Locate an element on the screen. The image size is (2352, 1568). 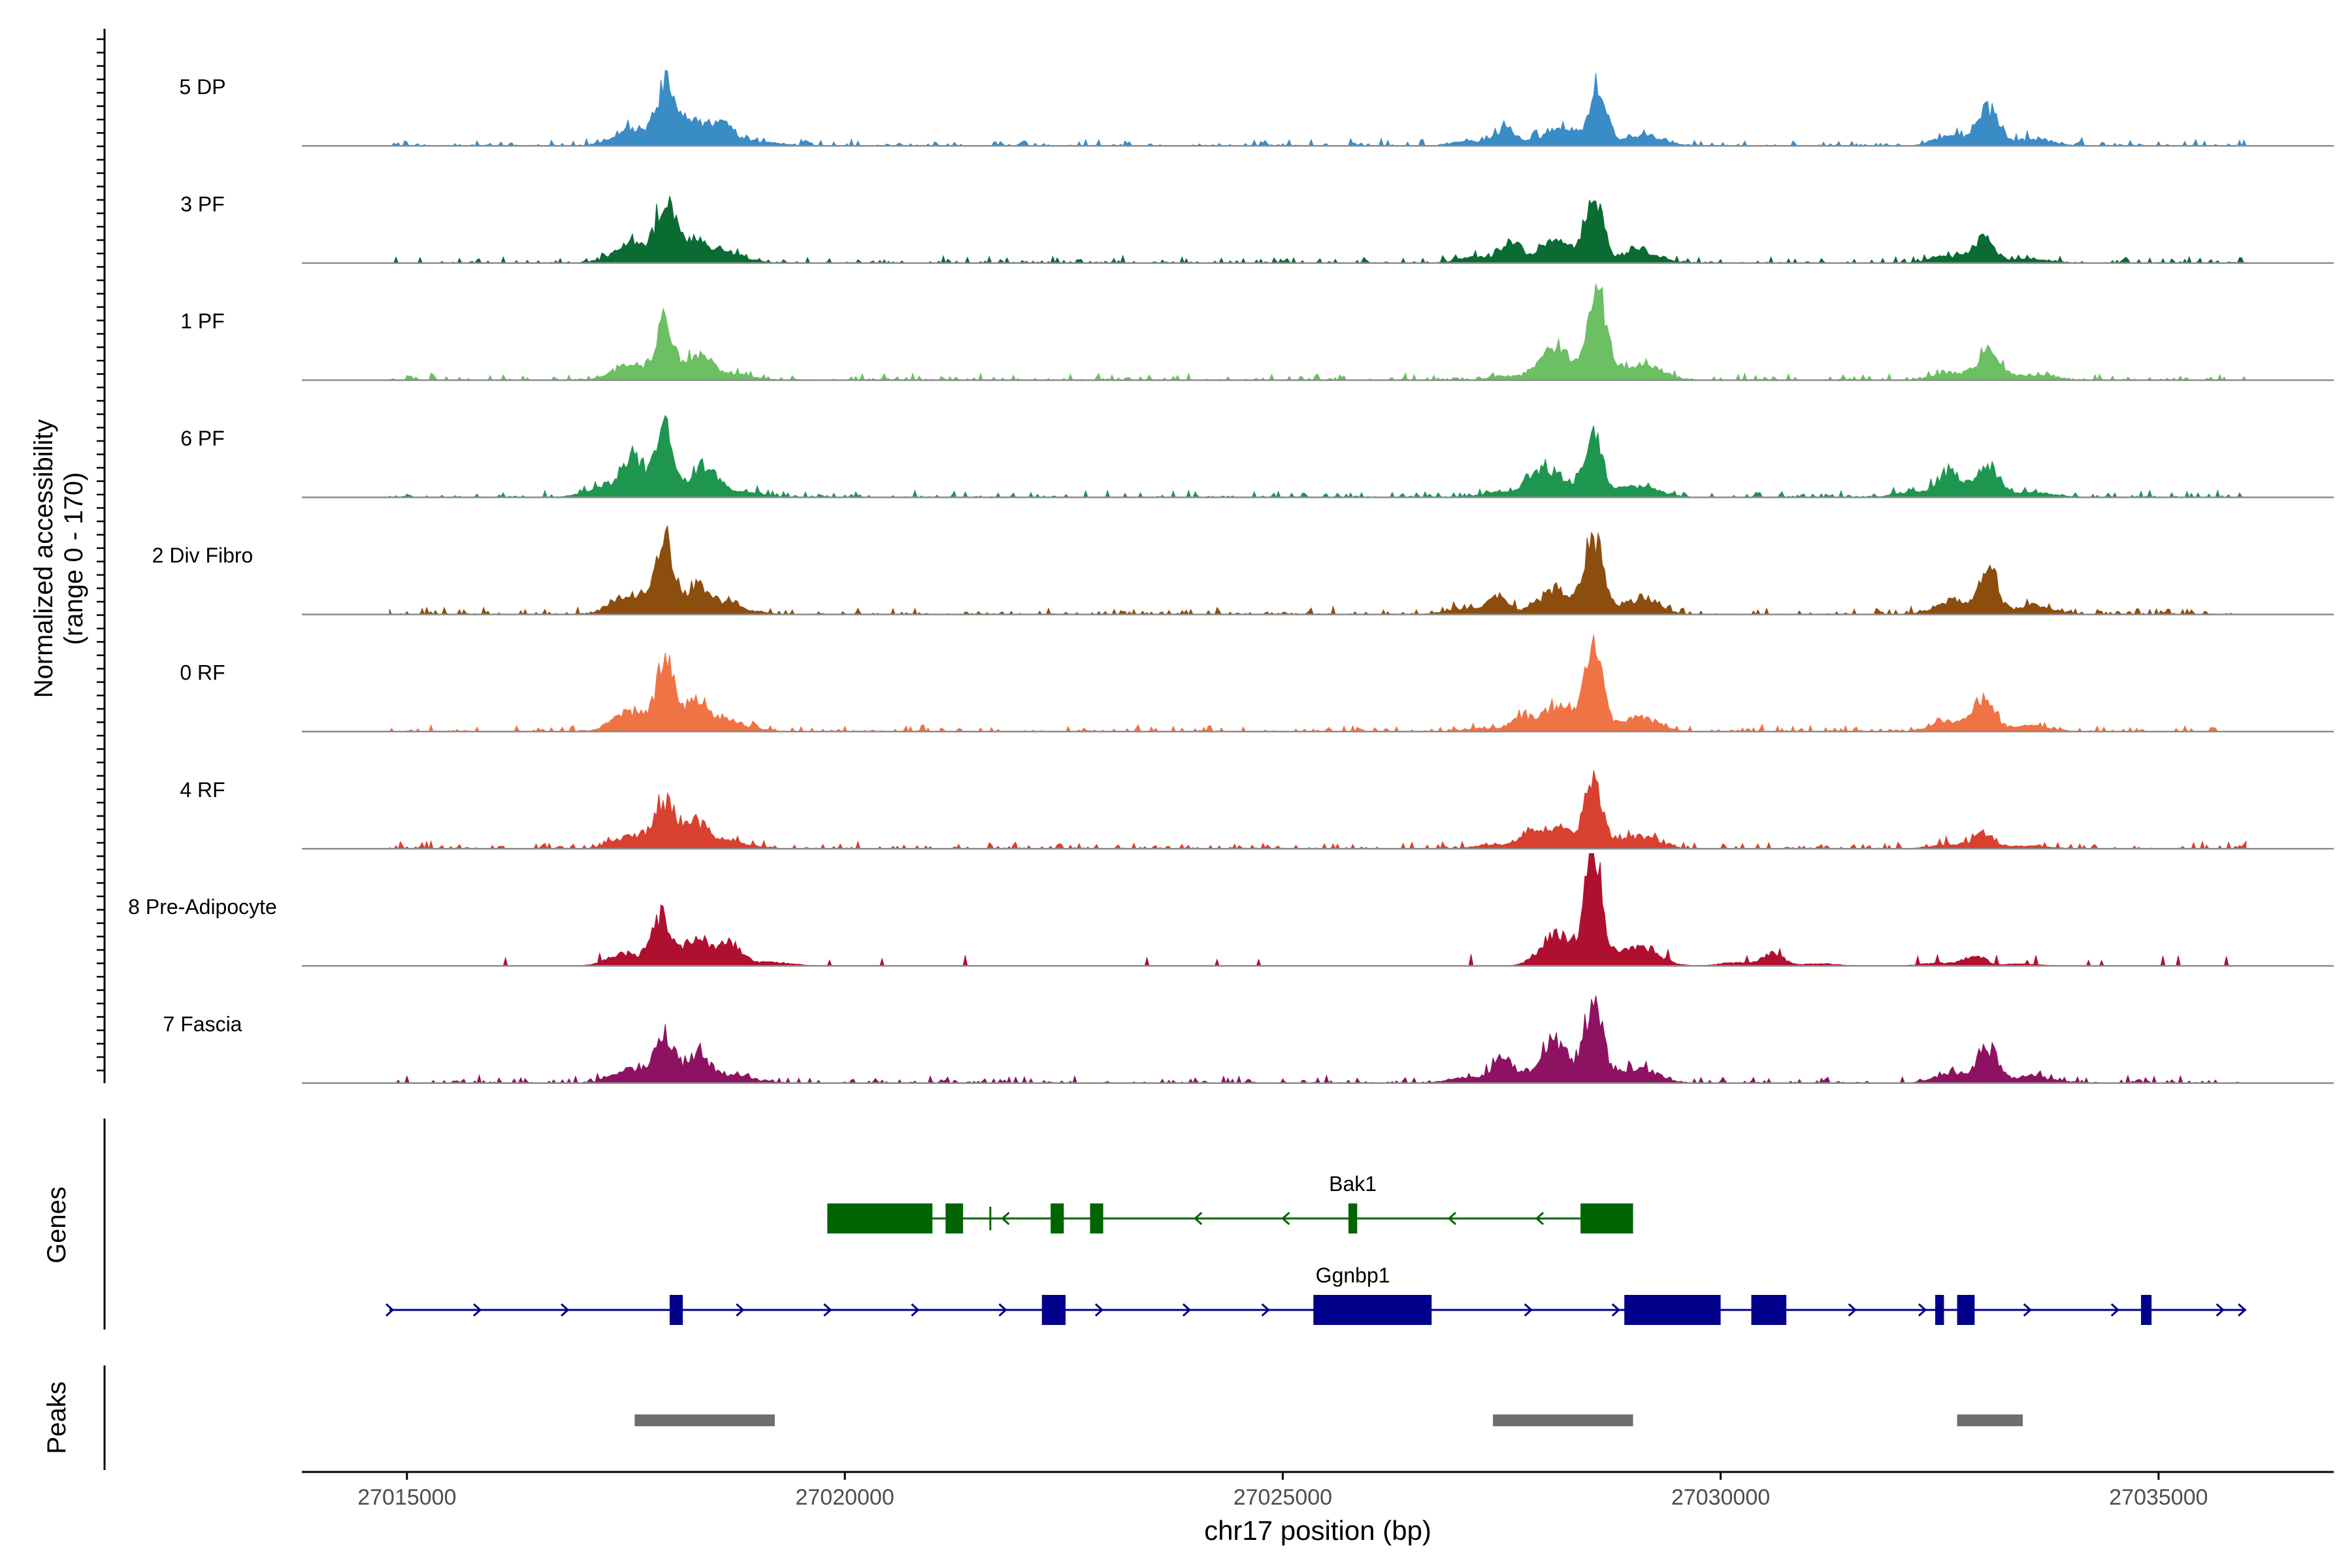
gene-annotation-panel: Bak1 Ggnbp1 is located at coordinates (1316, 1248).